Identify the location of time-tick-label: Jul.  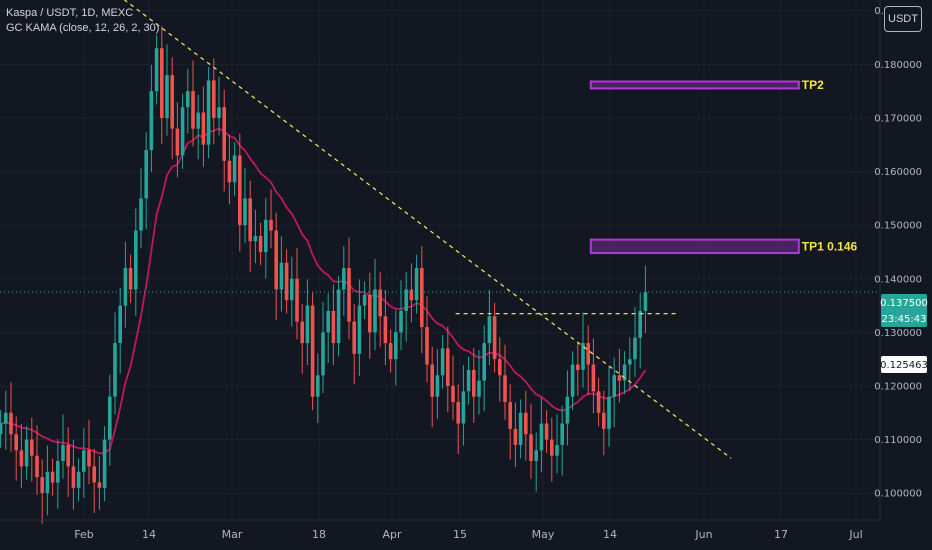
(855, 534).